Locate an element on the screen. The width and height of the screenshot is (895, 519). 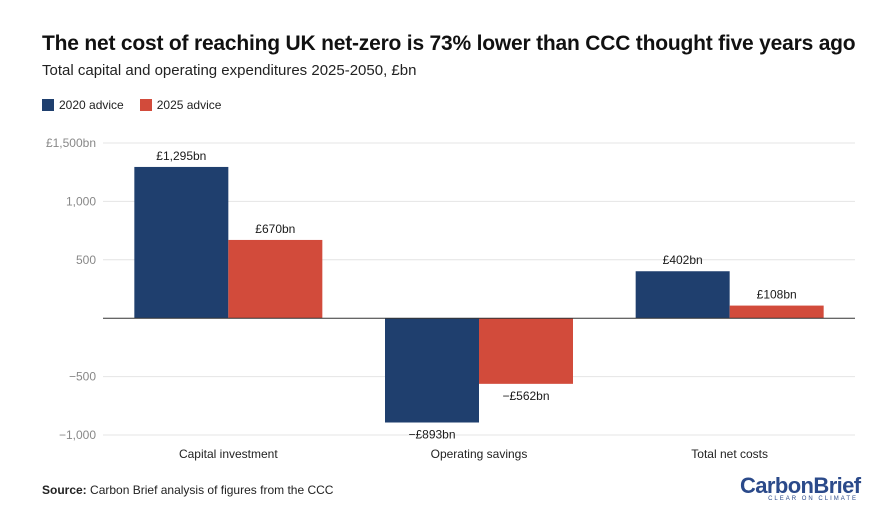
legend: 2020 advice 2025 advice is located at coordinates (131, 105).